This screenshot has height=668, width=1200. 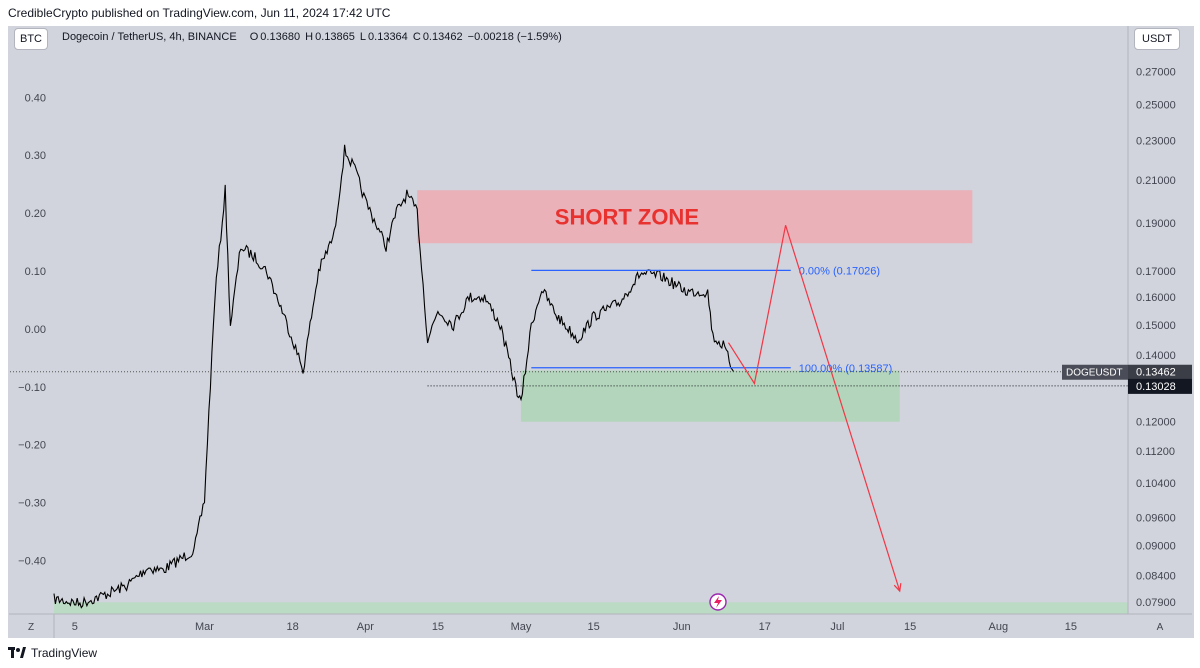 What do you see at coordinates (1156, 224) in the screenshot?
I see `right-axis-tick-label: 0.19000` at bounding box center [1156, 224].